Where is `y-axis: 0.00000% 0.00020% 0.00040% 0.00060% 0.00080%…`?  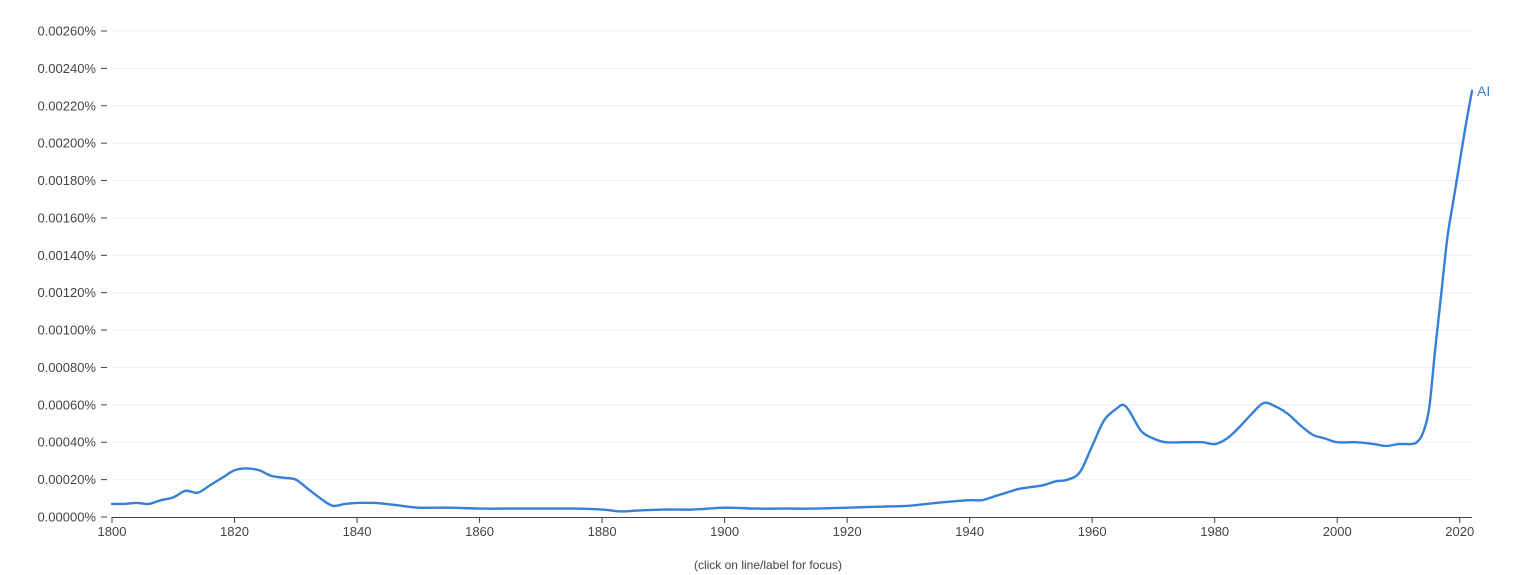
y-axis: 0.00000% 0.00020% 0.00040% 0.00060% 0.00080%… is located at coordinates (72, 274).